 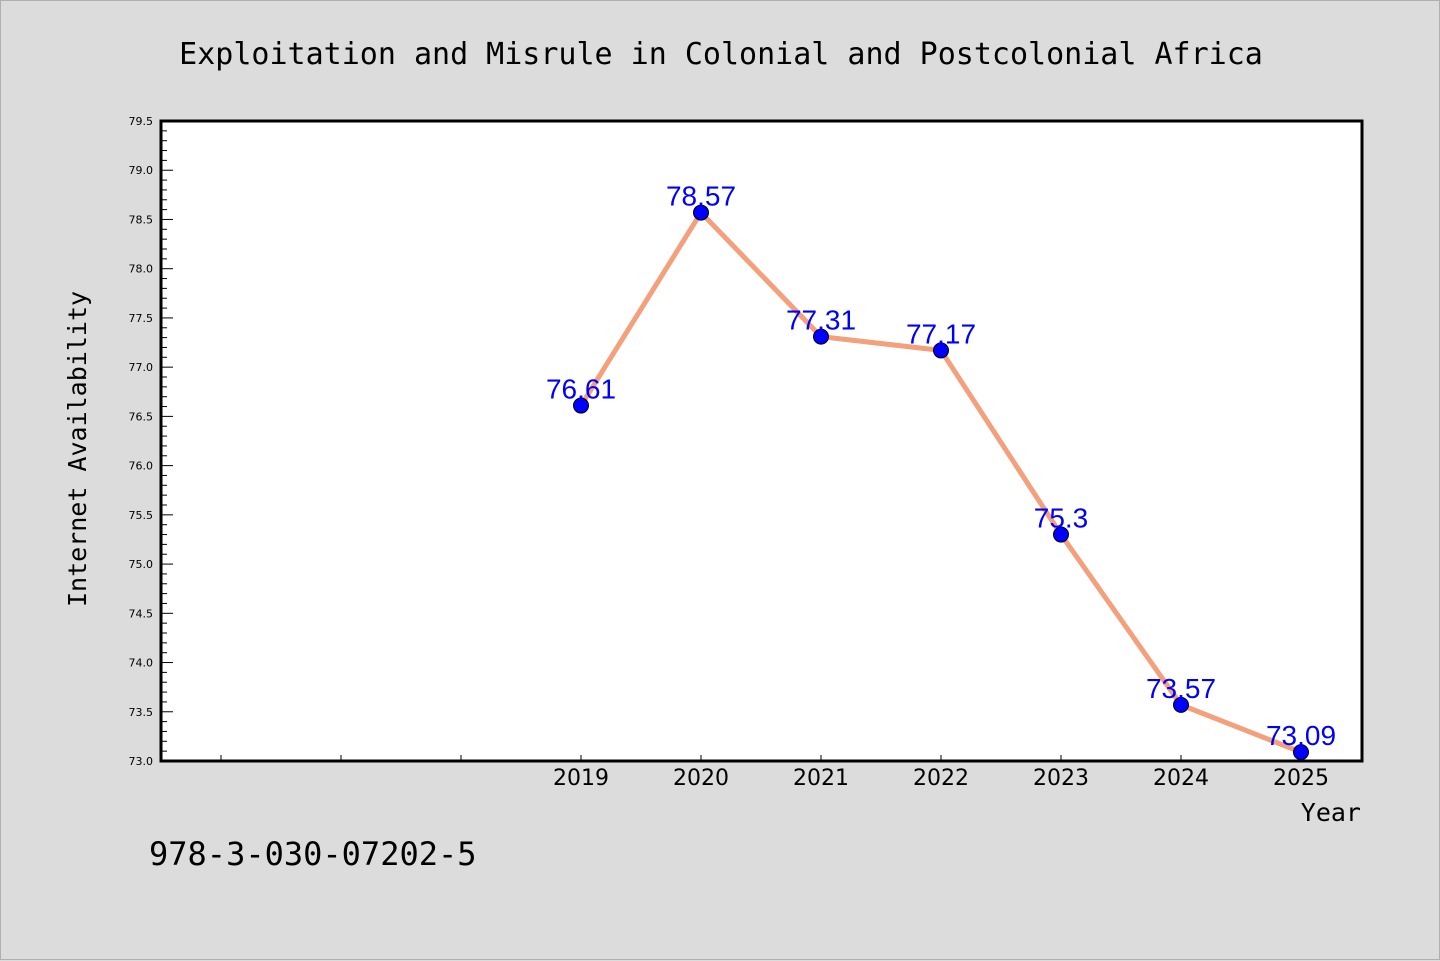 I want to click on y-tick-label: 75.5, so click(x=141, y=515).